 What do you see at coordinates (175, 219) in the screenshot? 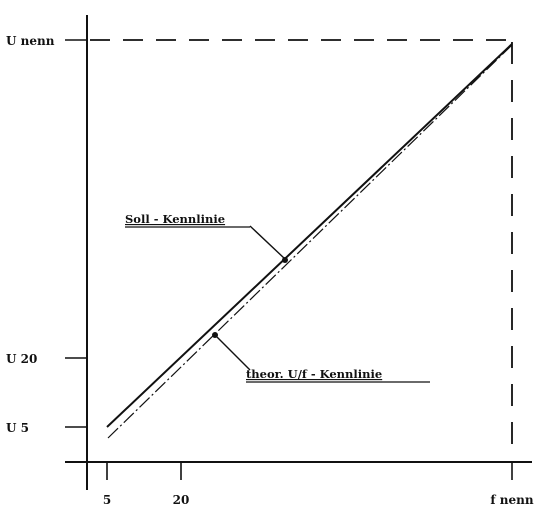
I see `soll-kennlinie-label: Soll - Kennlinie` at bounding box center [175, 219].